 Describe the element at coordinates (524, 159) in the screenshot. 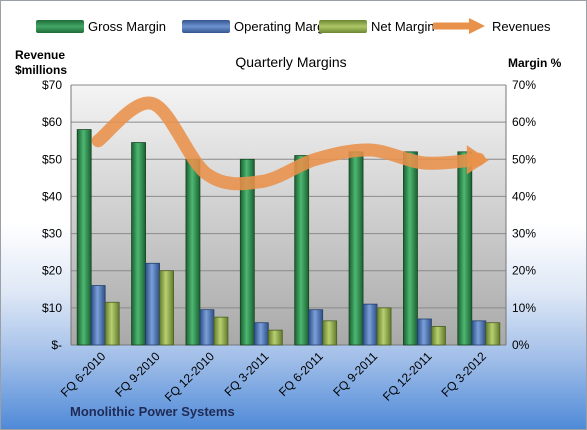

I see `right-tick-label: 50%` at that location.